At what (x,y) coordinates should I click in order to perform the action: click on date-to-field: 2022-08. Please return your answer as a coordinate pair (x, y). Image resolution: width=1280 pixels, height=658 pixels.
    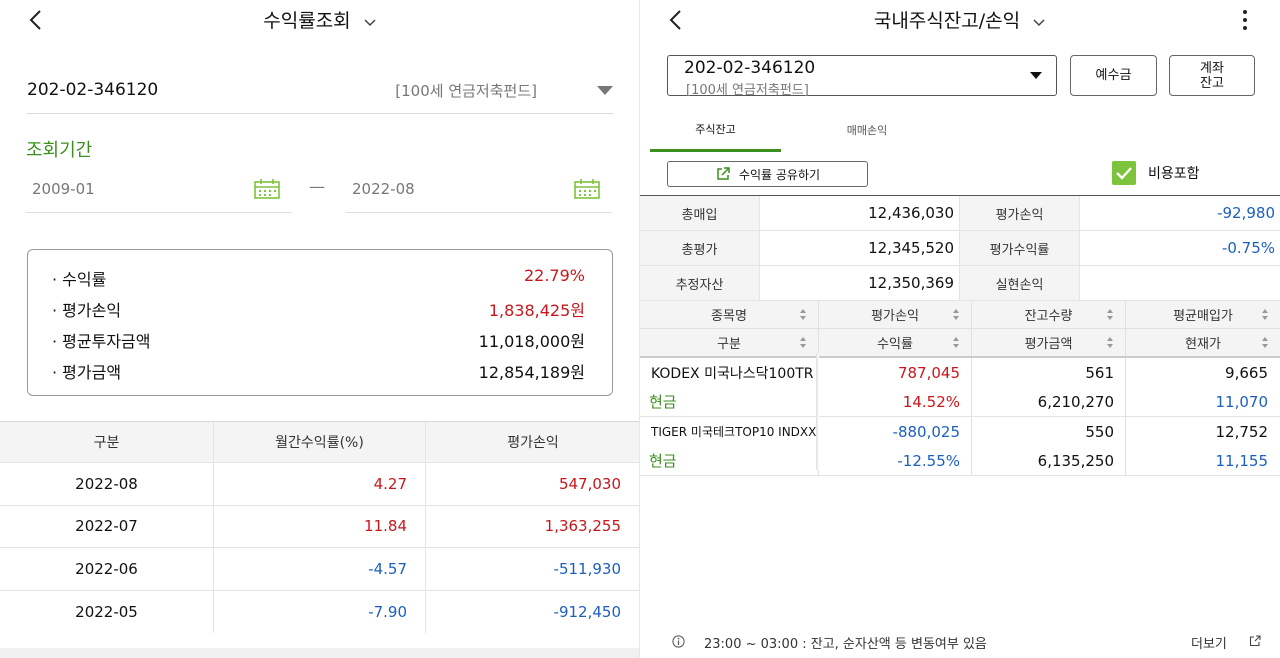
    Looking at the image, I should click on (479, 191).